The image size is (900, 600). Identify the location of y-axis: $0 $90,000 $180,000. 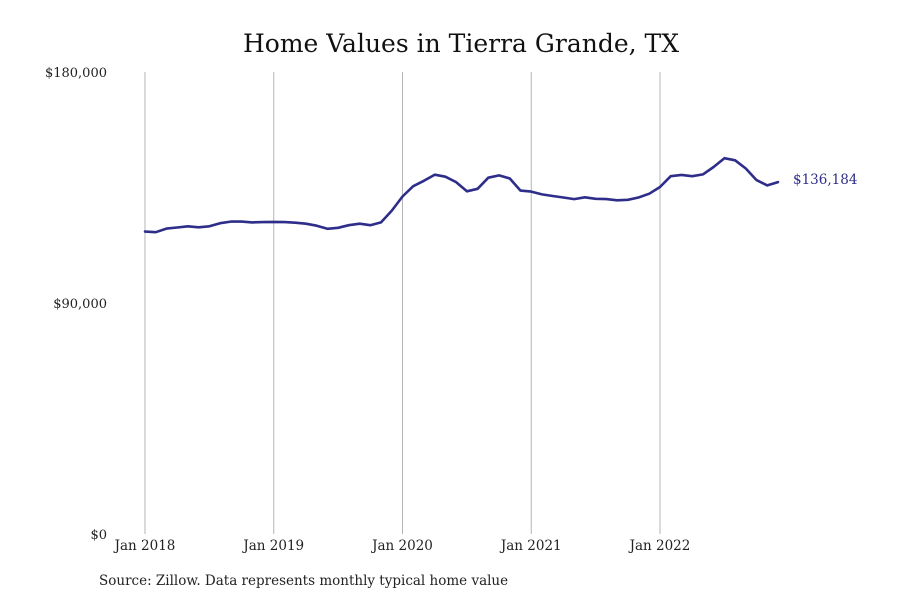
(76, 304).